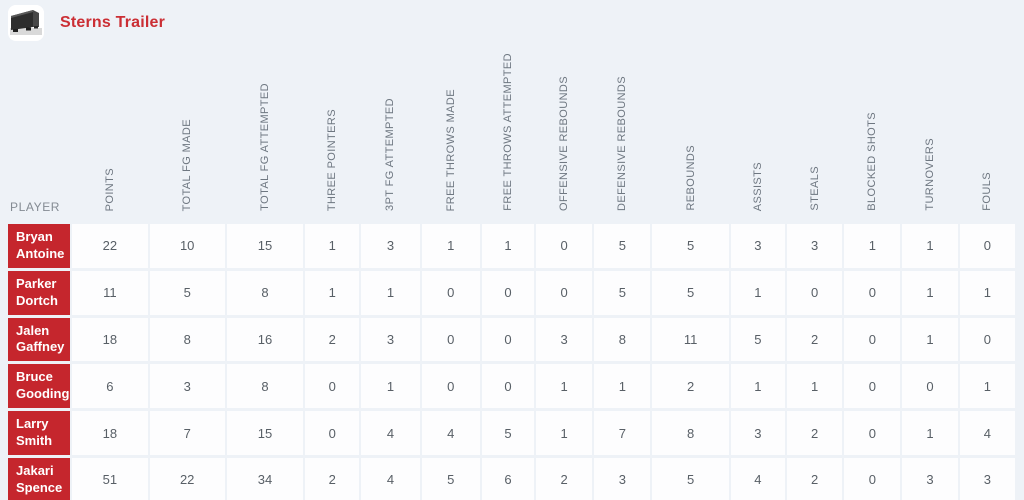  I want to click on column-header-total-fg-attempted: TOTAL FG ATTEMPTED, so click(265, 133).